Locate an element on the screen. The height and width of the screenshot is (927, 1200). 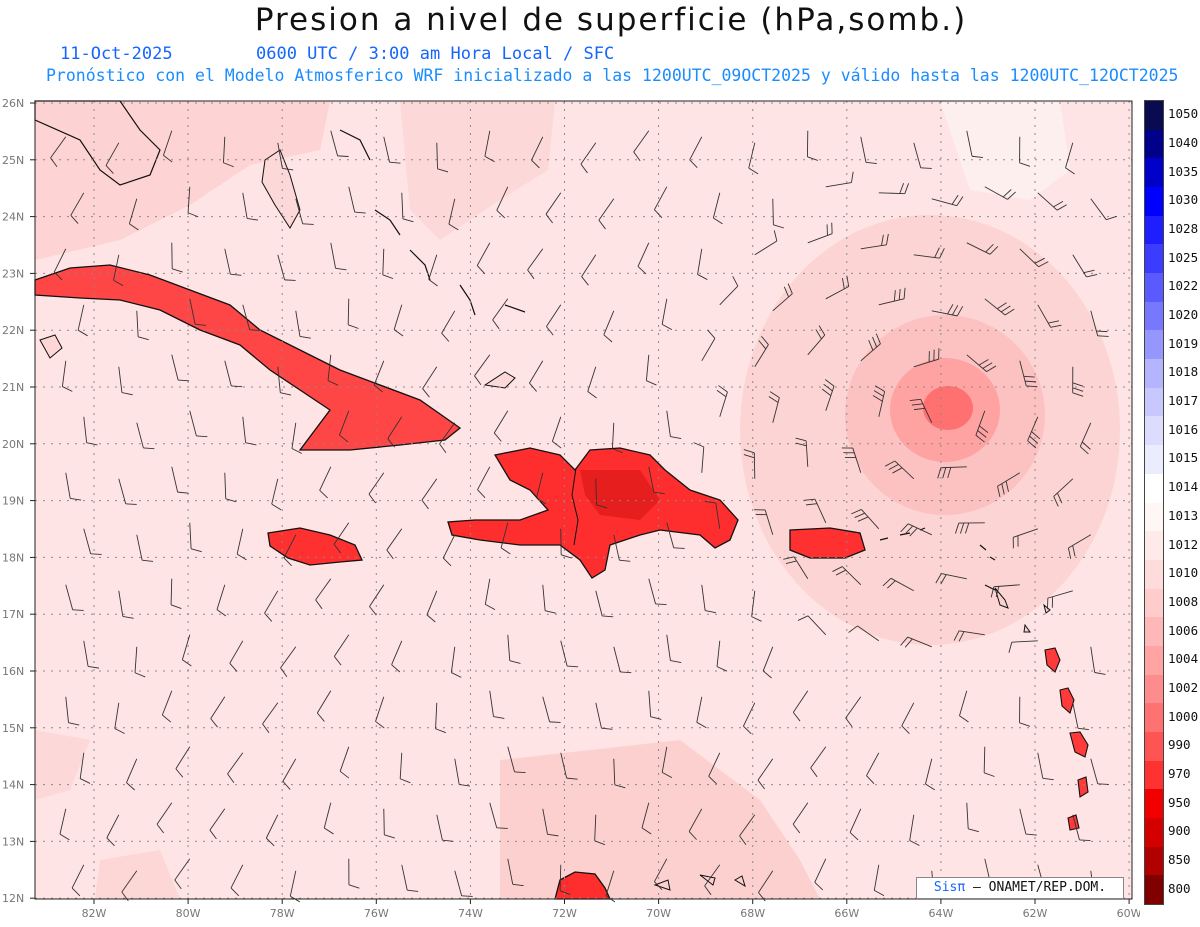
lat-label: 16N is located at coordinates (13, 671).